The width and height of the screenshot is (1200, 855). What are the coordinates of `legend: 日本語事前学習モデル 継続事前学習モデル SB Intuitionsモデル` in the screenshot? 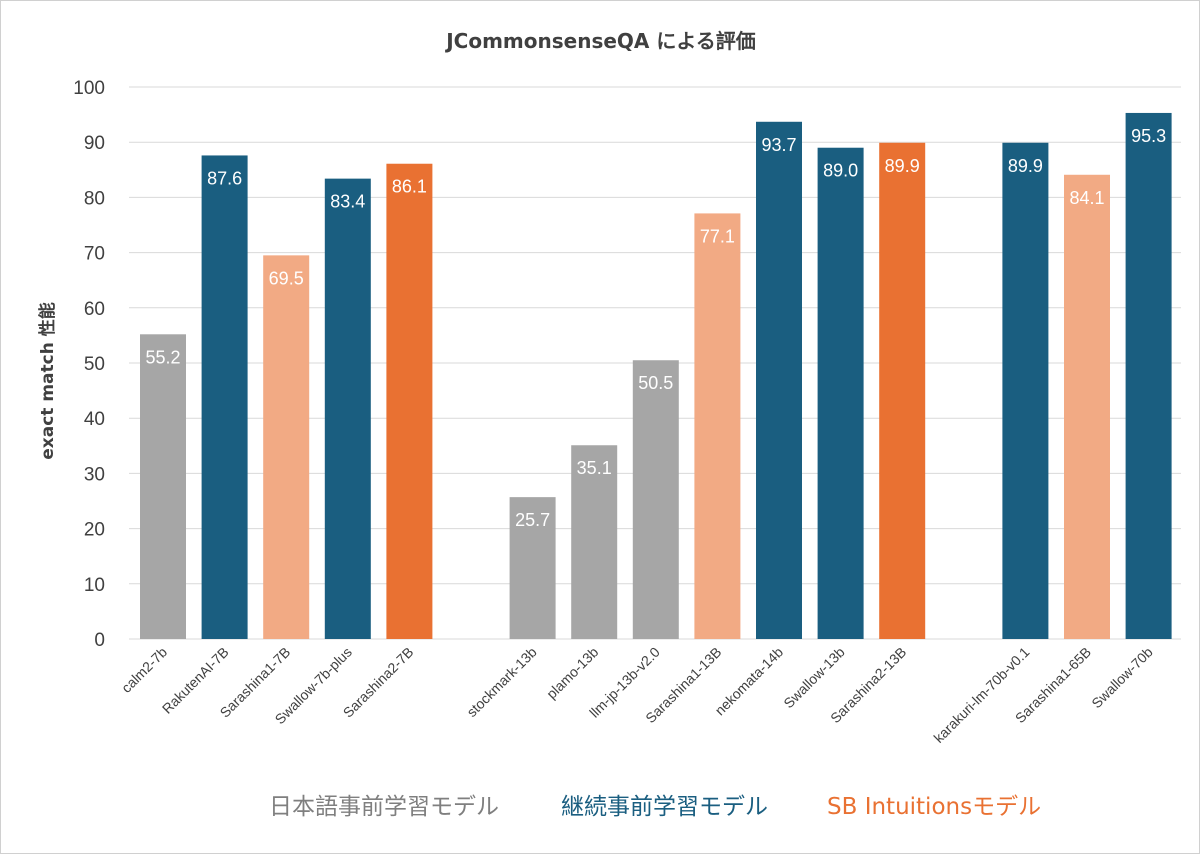 It's located at (655, 807).